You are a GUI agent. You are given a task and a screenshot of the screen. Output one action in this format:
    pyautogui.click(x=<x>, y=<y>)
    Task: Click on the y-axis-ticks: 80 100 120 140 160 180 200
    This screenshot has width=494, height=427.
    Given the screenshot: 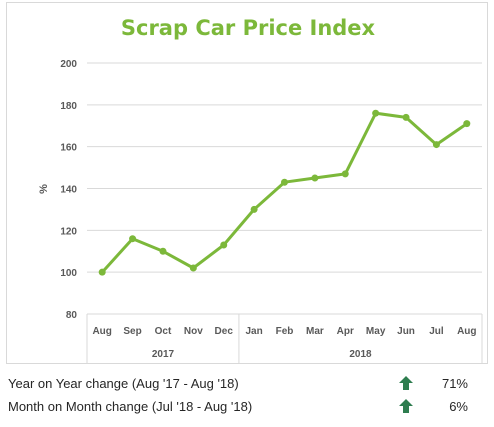 What is the action you would take?
    pyautogui.click(x=68, y=190)
    